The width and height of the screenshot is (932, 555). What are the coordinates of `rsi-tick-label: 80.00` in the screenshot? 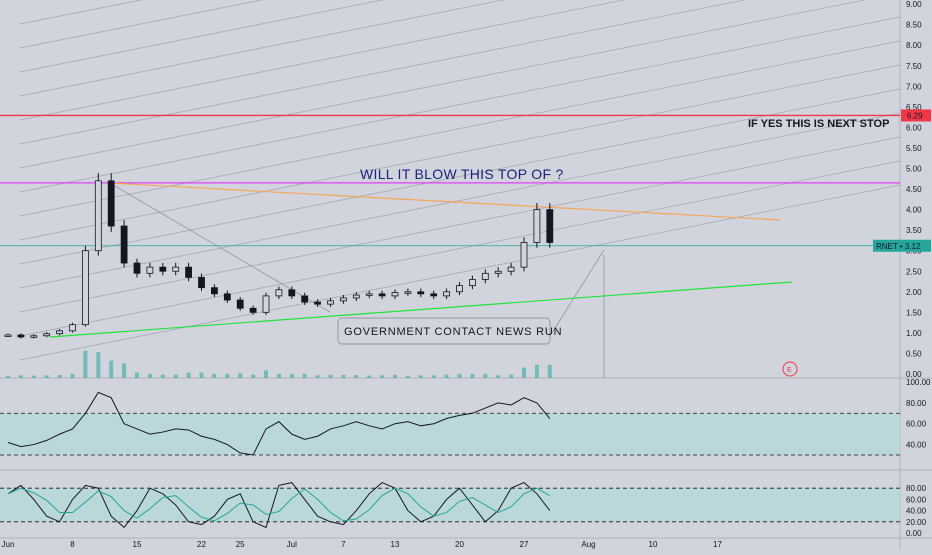 It's located at (916, 403).